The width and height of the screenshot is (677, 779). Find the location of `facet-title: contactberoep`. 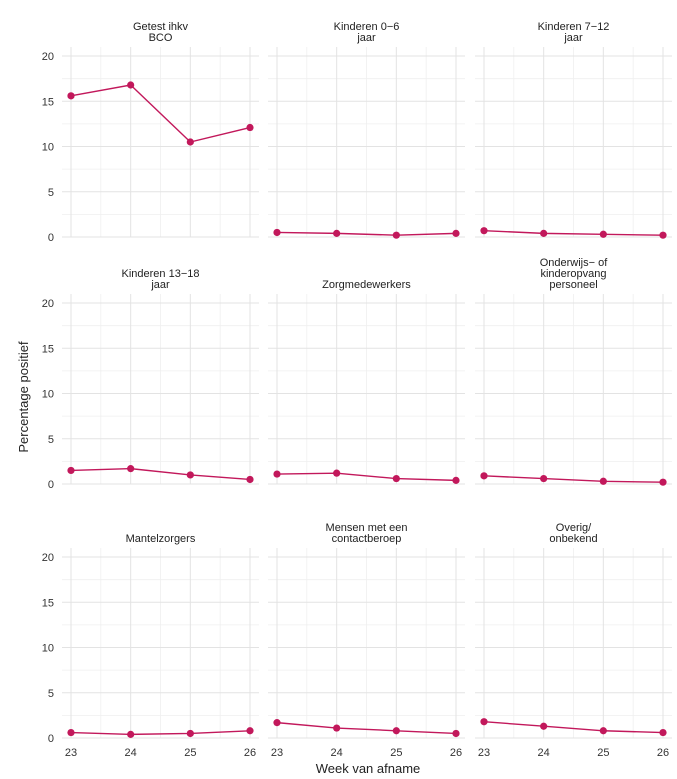

facet-title: contactberoep is located at coordinates (367, 539).